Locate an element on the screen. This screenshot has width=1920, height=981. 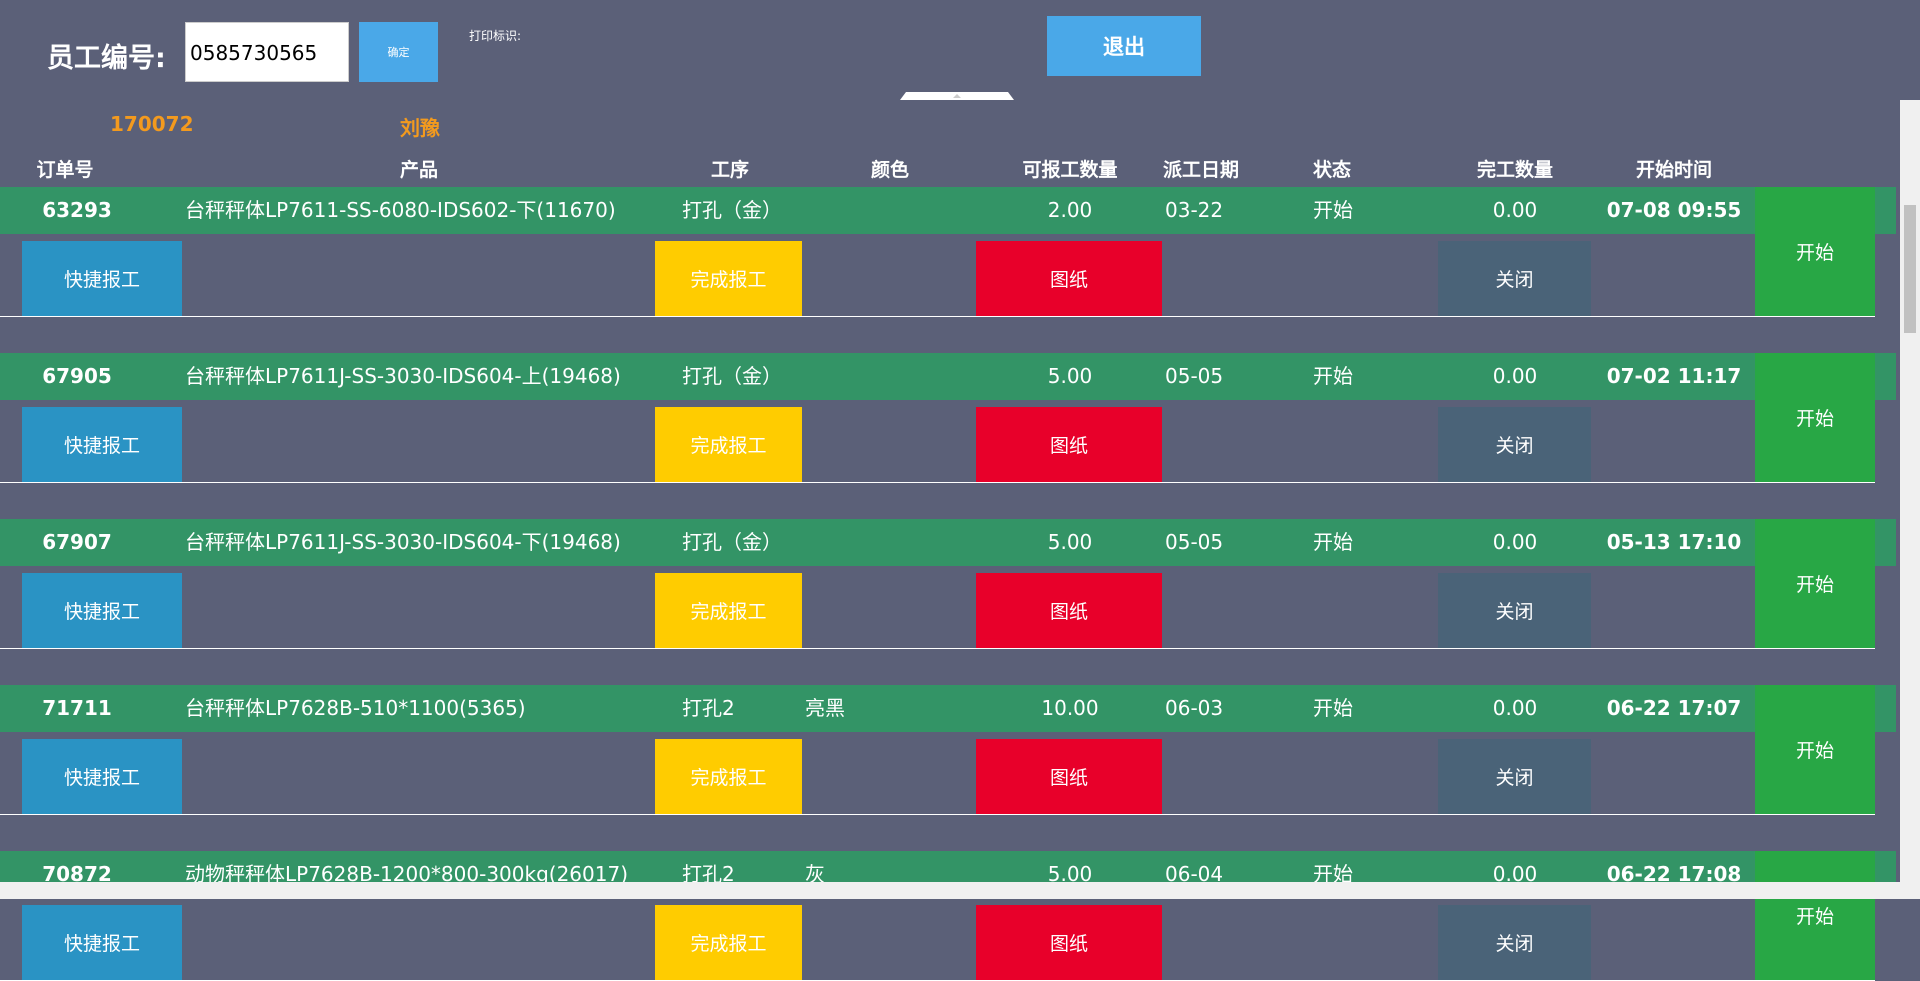
vertical-scrollbar is located at coordinates (1910, 491).